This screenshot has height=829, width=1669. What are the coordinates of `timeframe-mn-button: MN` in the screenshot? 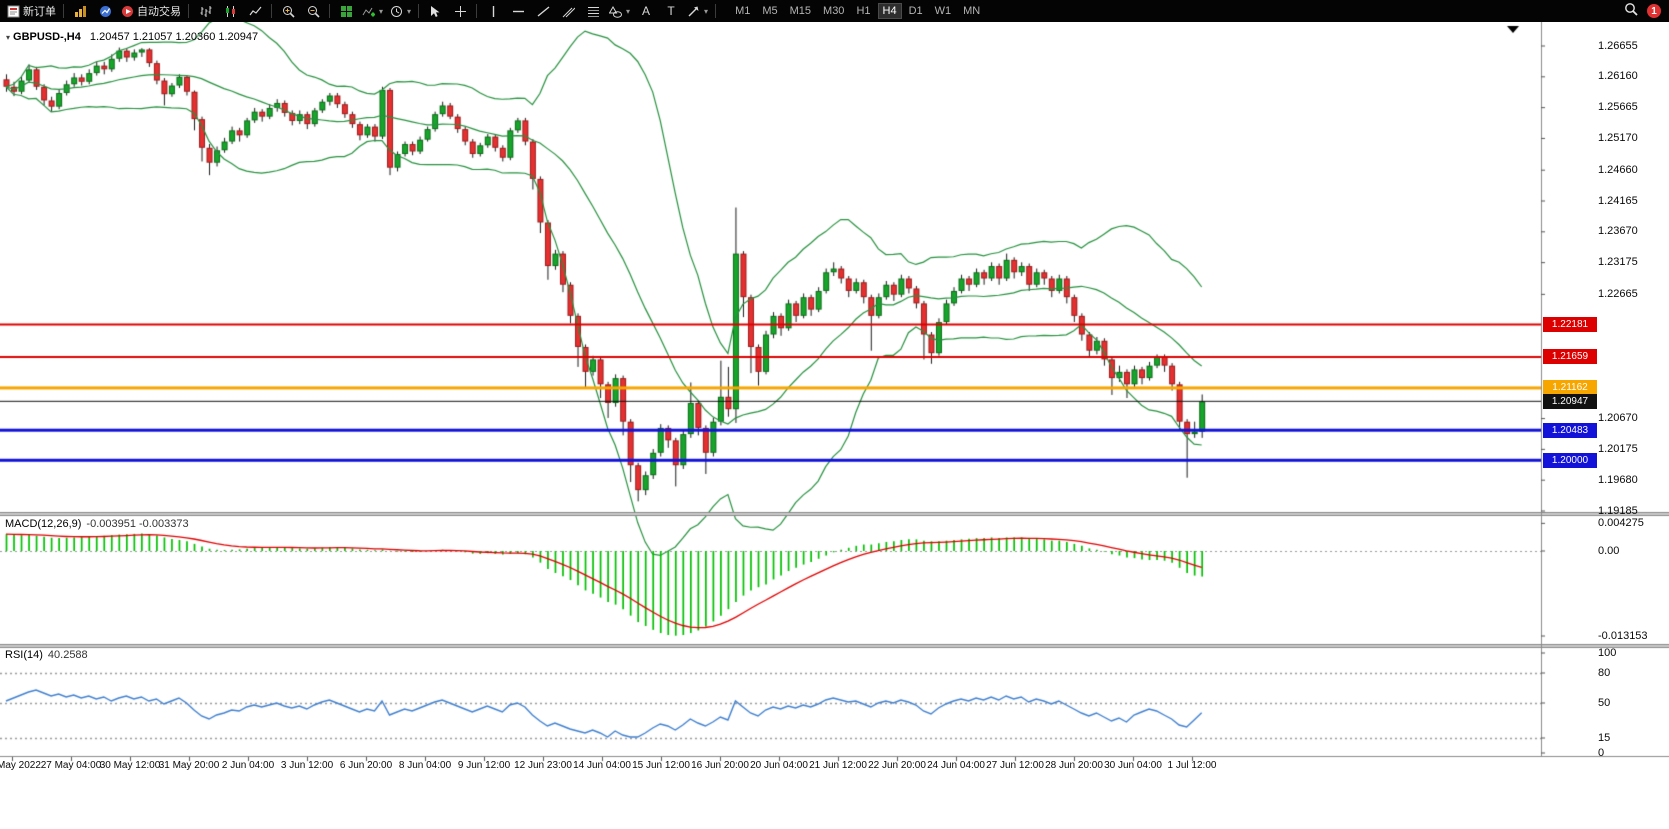 It's located at (972, 11).